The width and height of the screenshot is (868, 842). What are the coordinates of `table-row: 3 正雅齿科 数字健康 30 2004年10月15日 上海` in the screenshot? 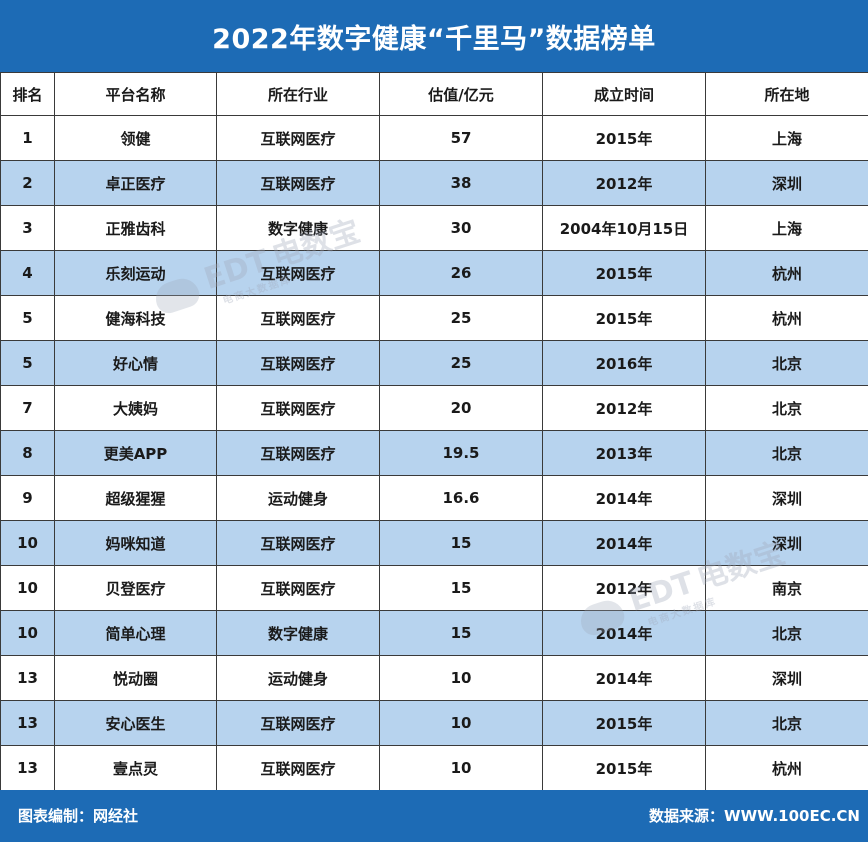 It's located at (434, 228).